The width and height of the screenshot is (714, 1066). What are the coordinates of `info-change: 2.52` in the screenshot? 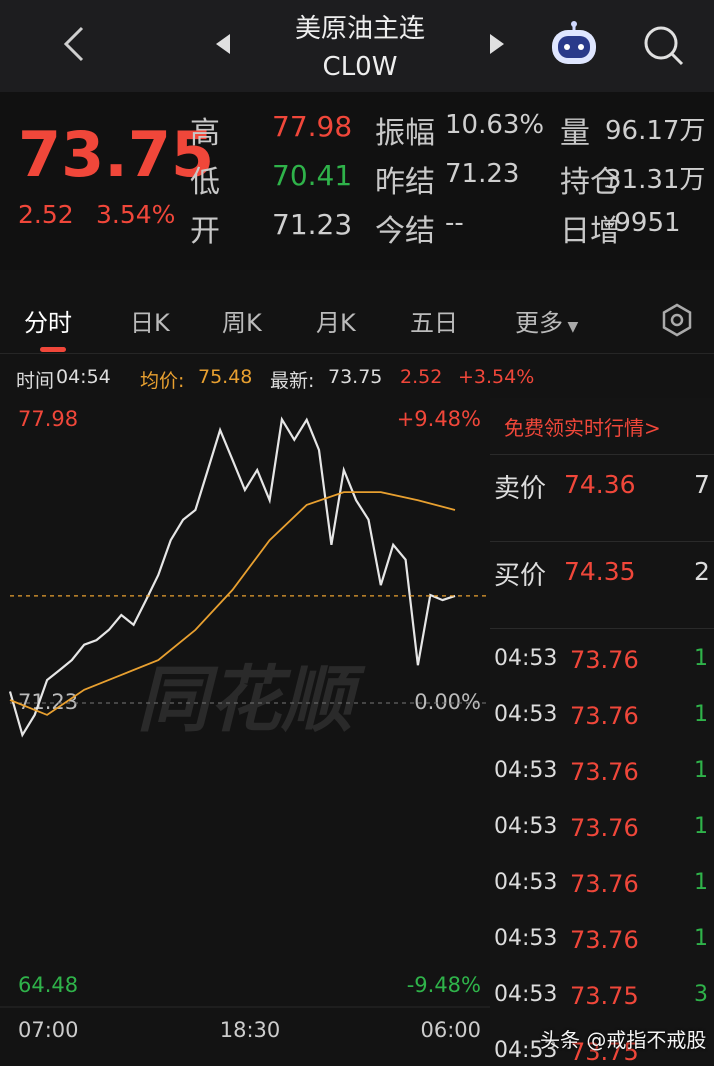 It's located at (421, 377).